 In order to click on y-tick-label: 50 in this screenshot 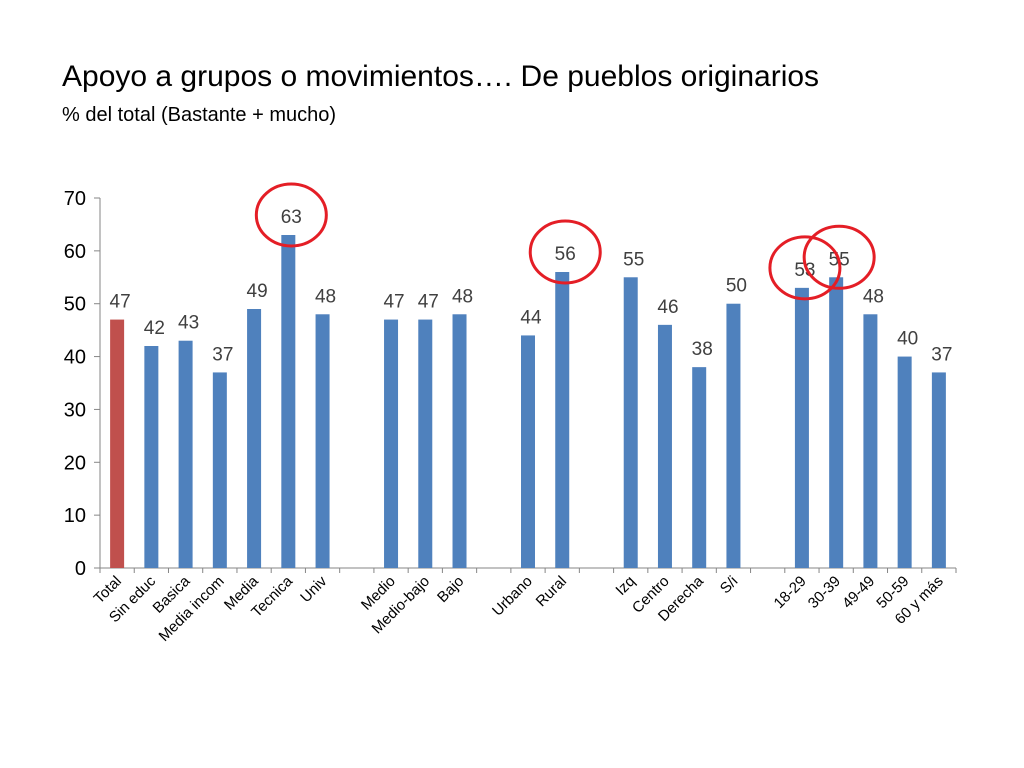, I will do `click(75, 305)`.